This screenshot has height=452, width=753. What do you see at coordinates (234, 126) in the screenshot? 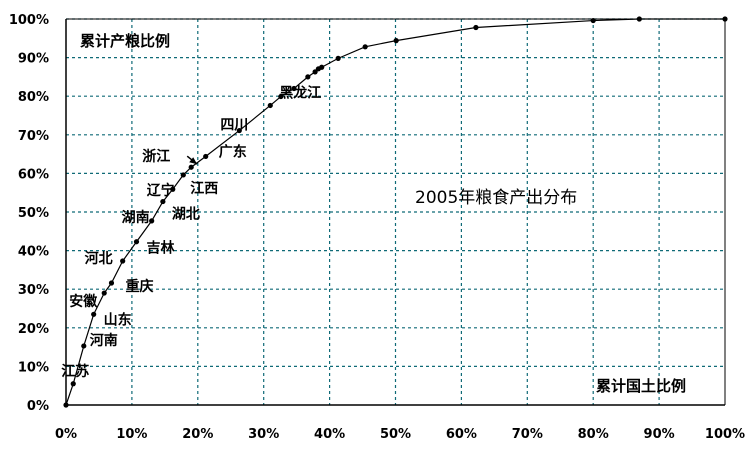
I see `province-label: 四川` at bounding box center [234, 126].